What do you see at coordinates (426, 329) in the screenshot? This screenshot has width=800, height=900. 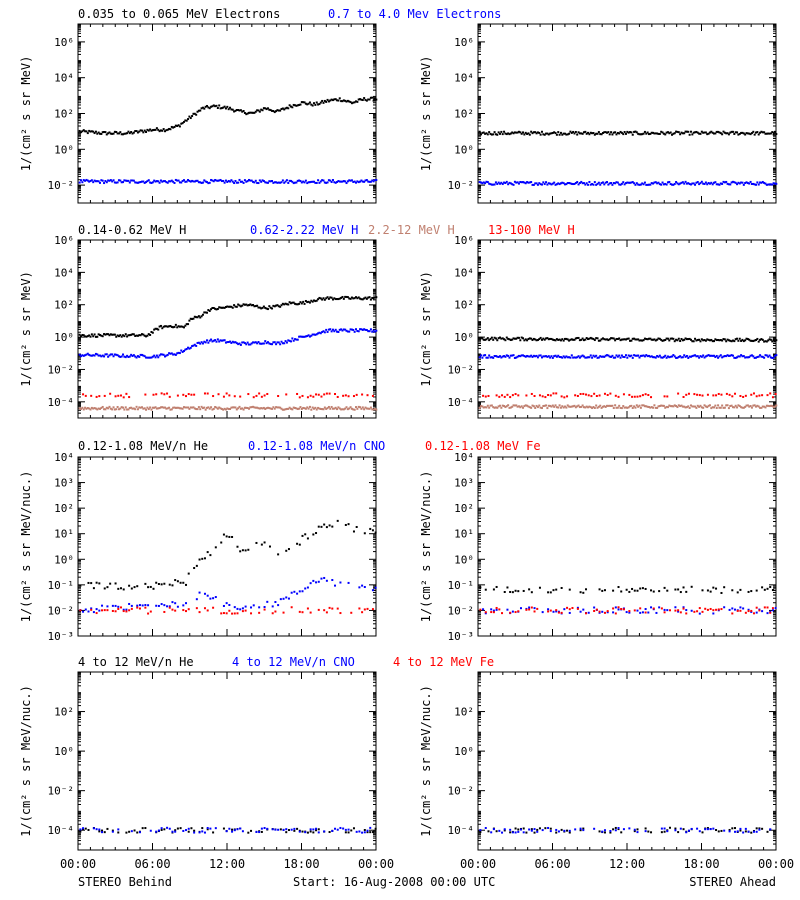 I see `y-axis-label: 1/(cm² s sr MeV)` at bounding box center [426, 329].